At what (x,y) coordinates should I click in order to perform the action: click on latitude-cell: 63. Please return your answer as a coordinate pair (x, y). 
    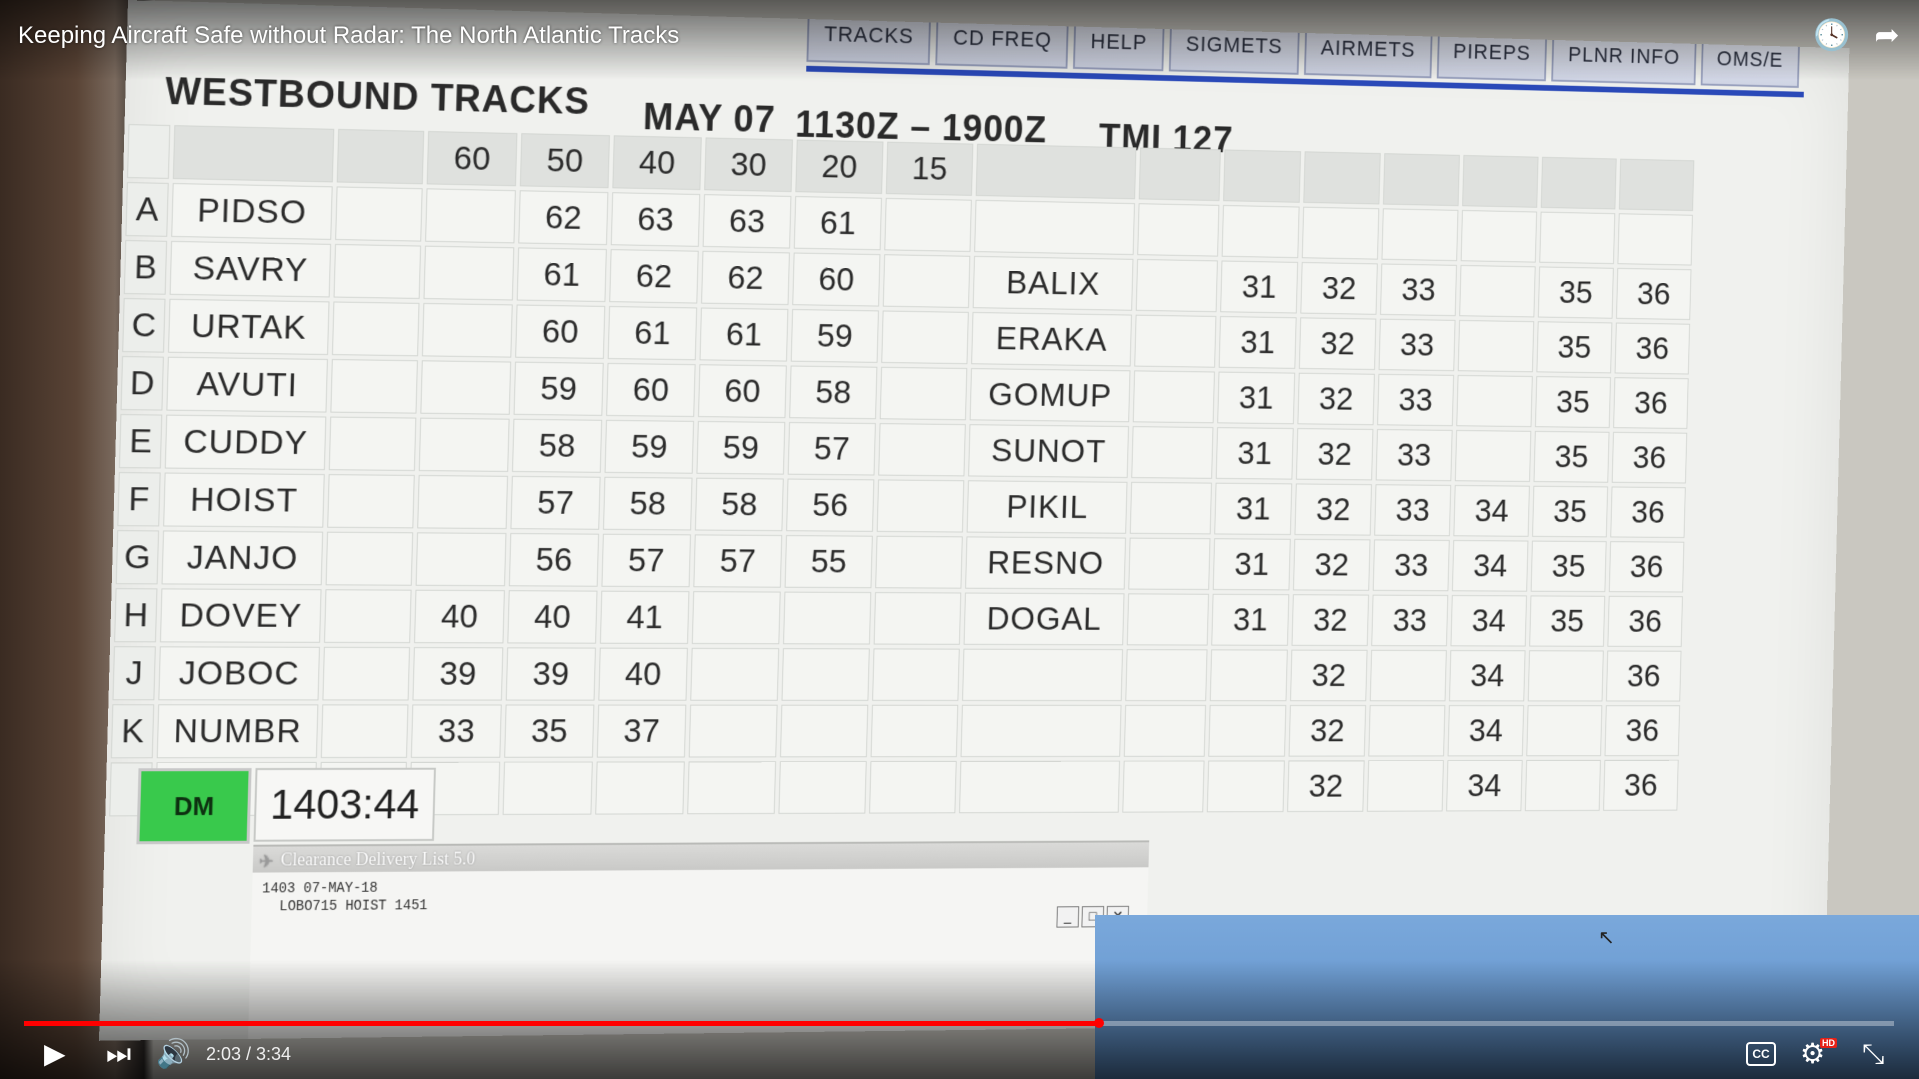
    Looking at the image, I should click on (655, 219).